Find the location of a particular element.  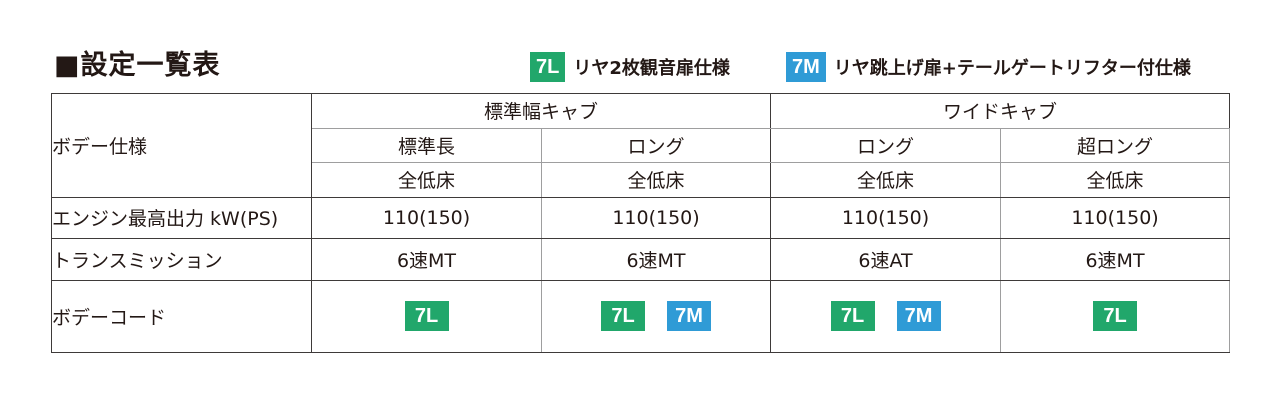

row-label-engine: エンジン最高出力 kW(PS) is located at coordinates (181, 218).